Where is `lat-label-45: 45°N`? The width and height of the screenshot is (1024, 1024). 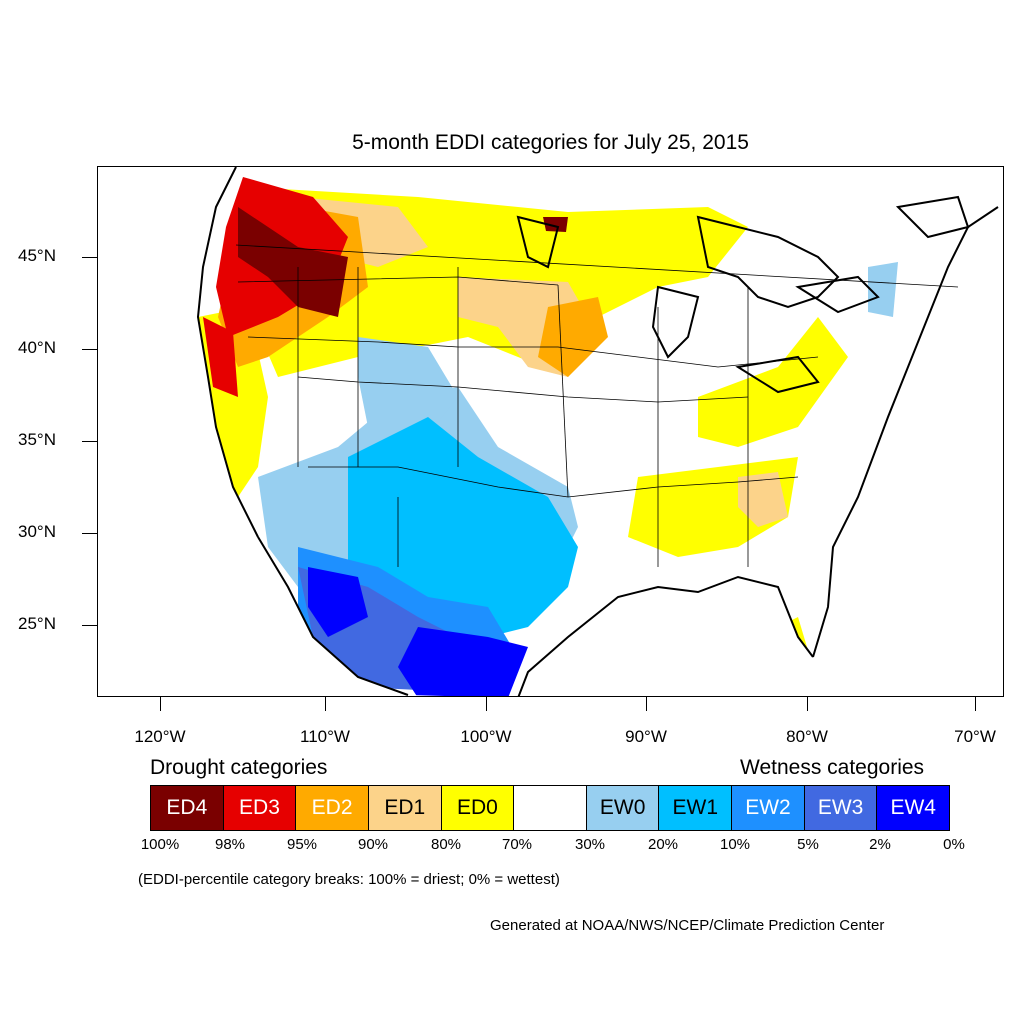 lat-label-45: 45°N is located at coordinates (37, 255).